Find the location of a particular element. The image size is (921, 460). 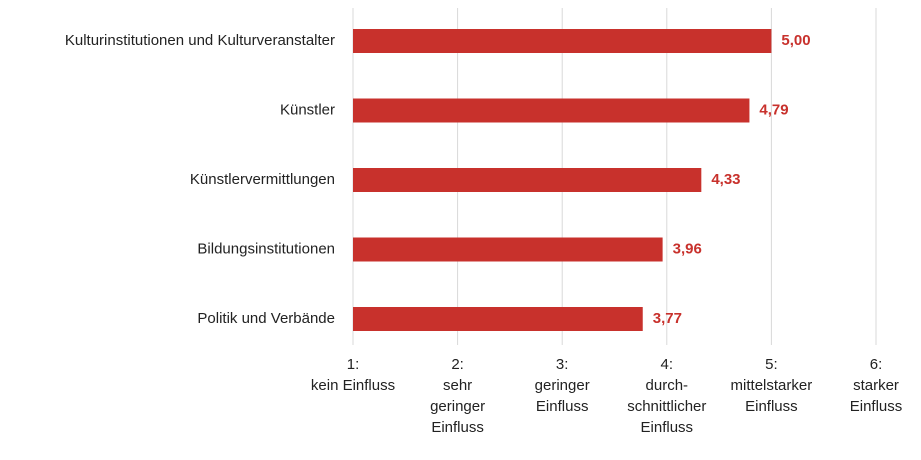

category-label: Künstler is located at coordinates (307, 109).